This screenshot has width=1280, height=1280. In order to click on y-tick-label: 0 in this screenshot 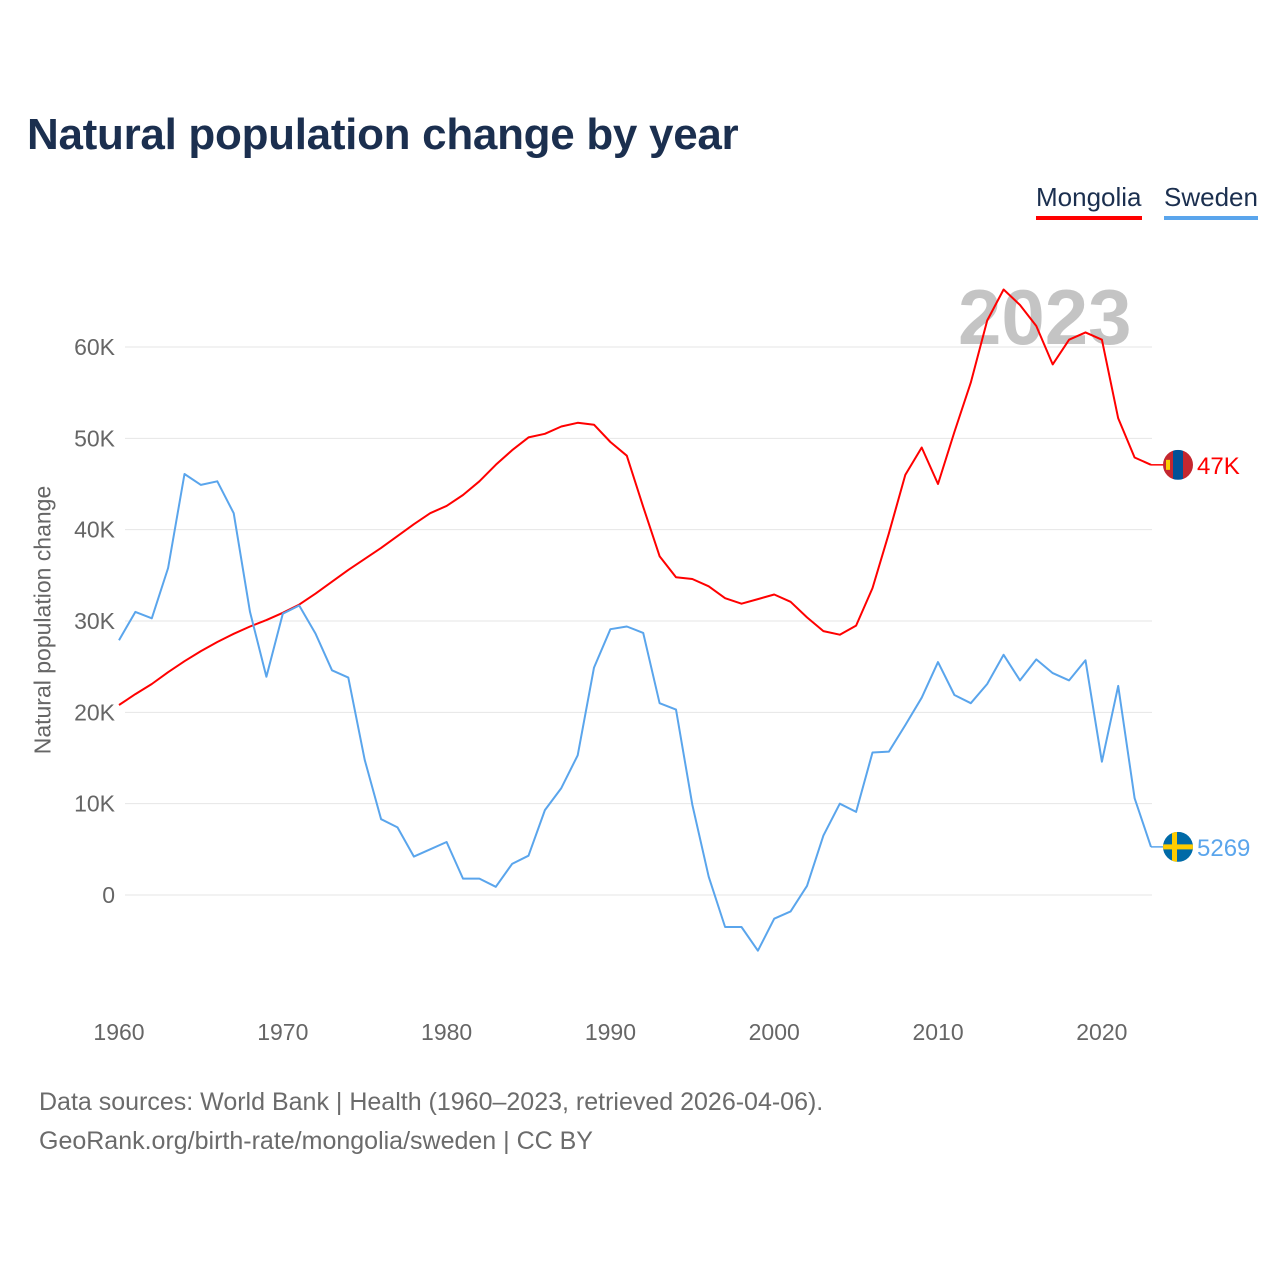, I will do `click(108, 895)`.